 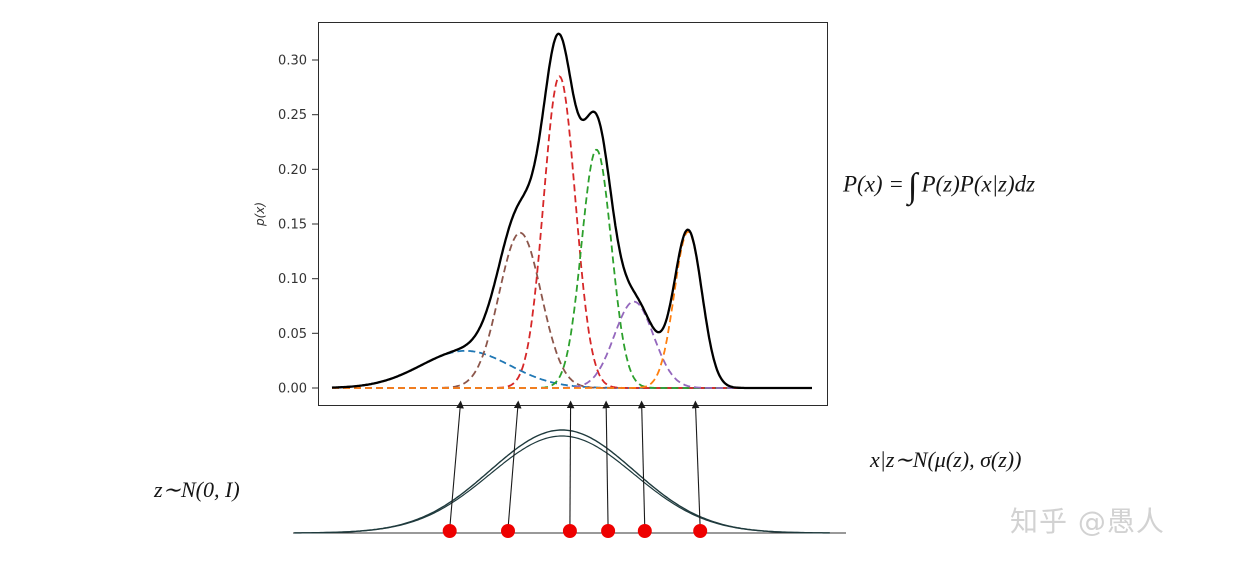 I want to click on prior-distribution-plot, so click(x=569, y=469).